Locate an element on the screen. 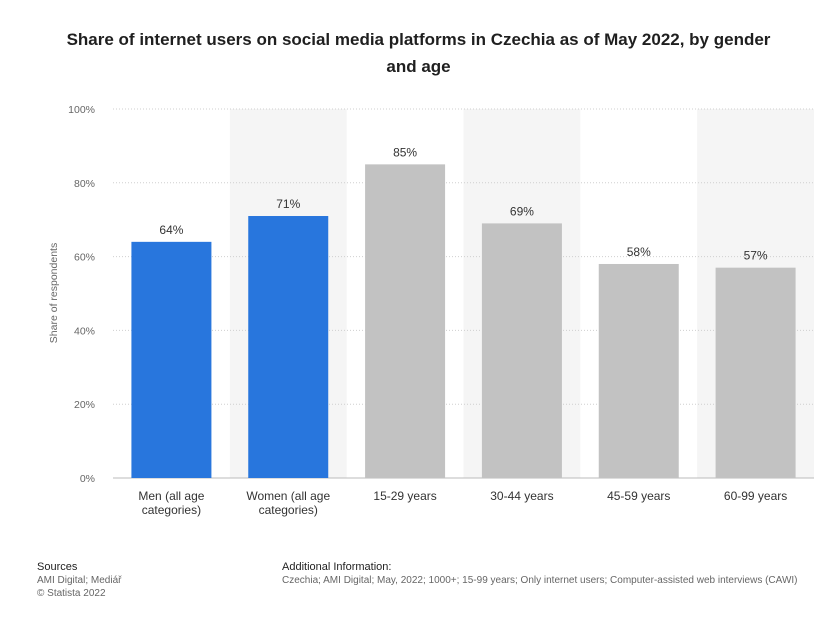 The width and height of the screenshot is (837, 628). data-label: 57% is located at coordinates (756, 256).